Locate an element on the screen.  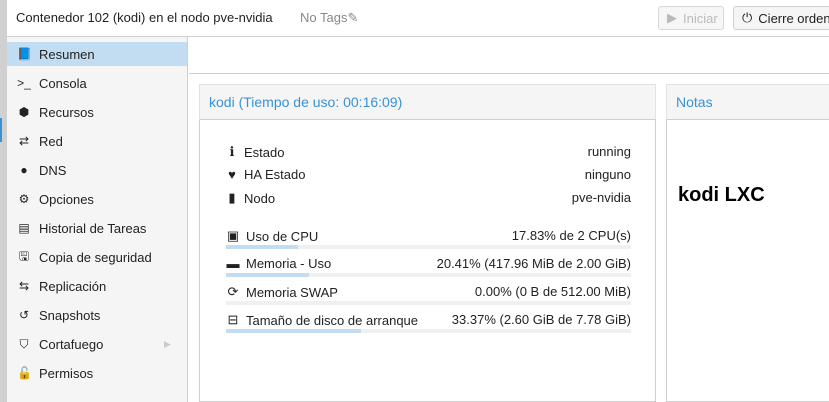
sidebar-item-snapshots: ↺ Snapshots is located at coordinates (97, 315).